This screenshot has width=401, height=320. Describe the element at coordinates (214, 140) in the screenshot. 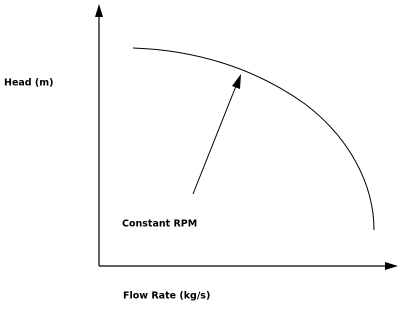

I see `pointer-line` at that location.